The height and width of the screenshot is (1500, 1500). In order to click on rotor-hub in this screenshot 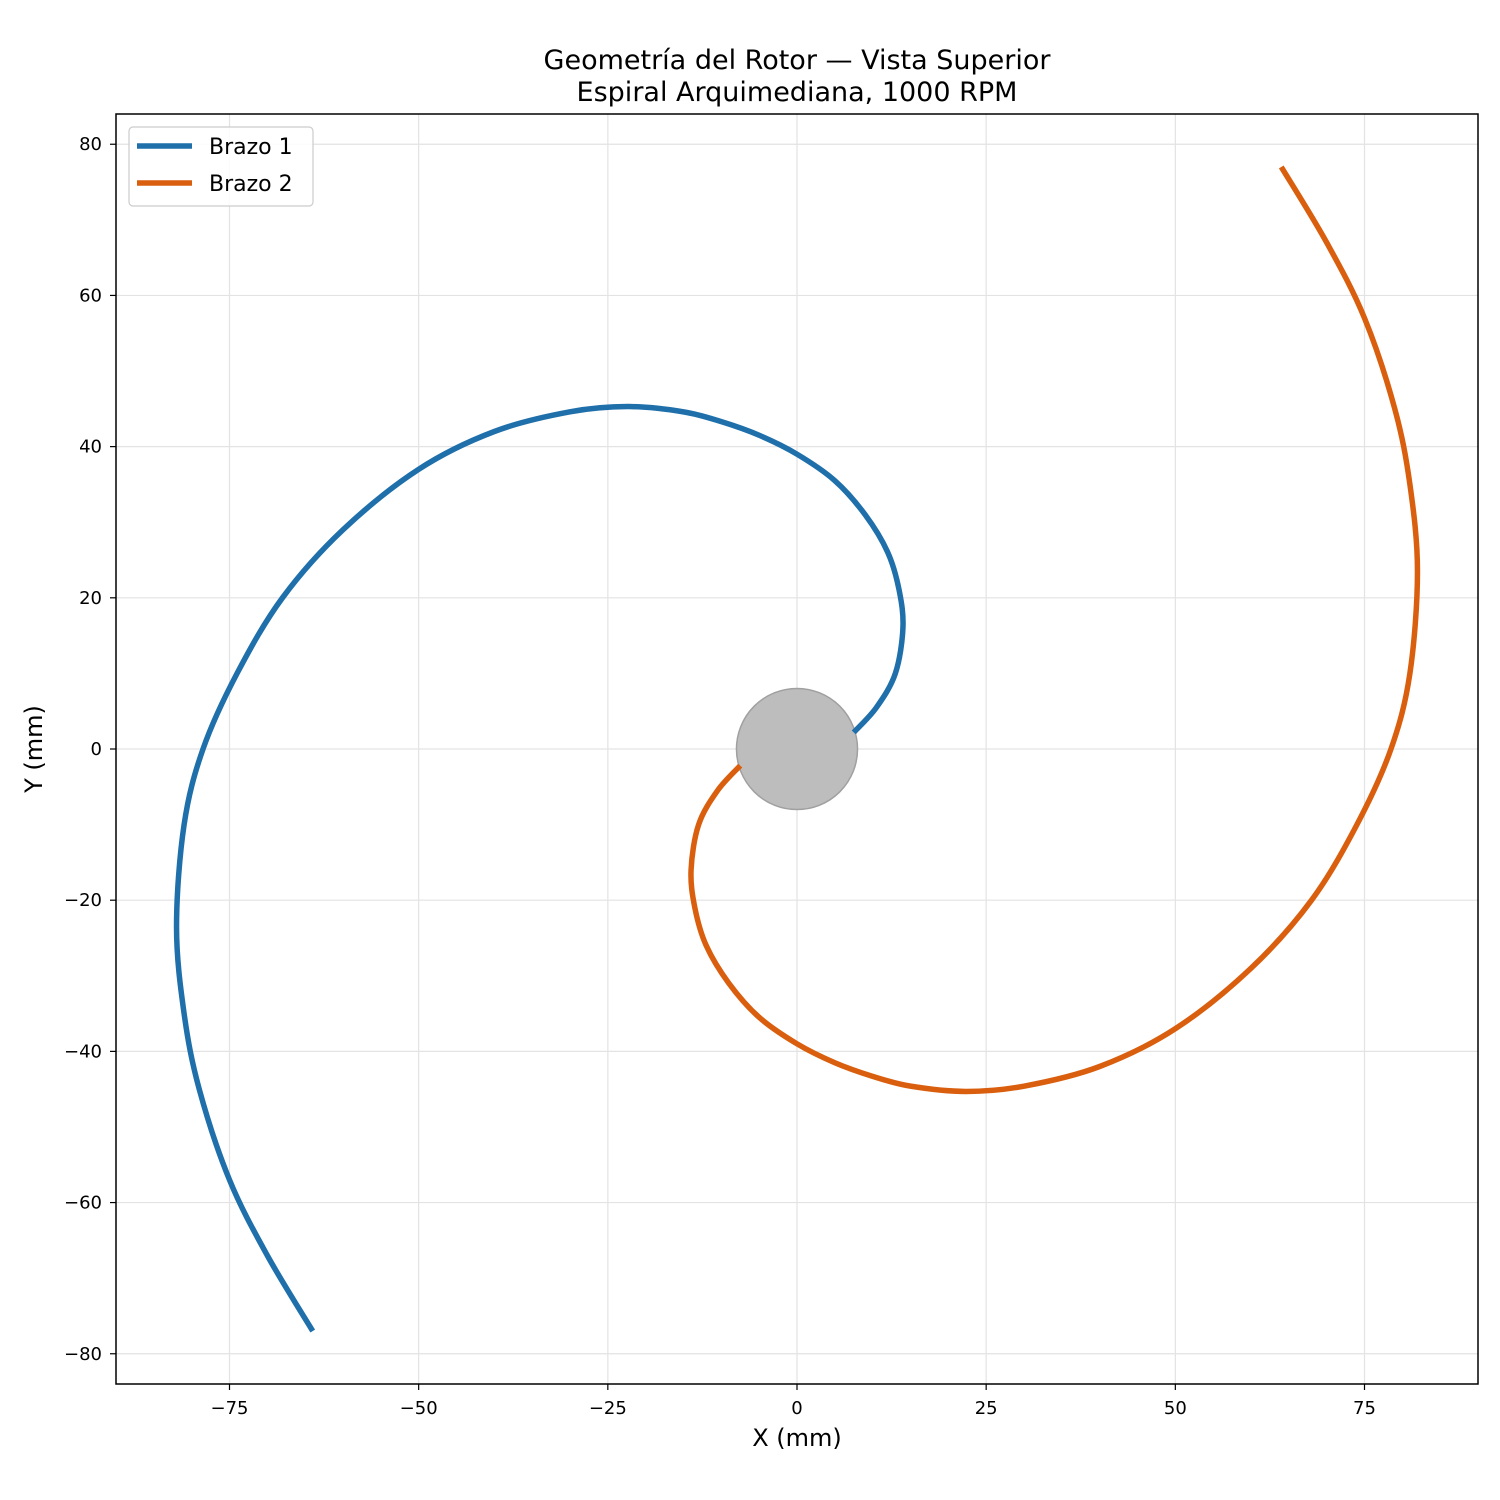, I will do `click(797, 749)`.